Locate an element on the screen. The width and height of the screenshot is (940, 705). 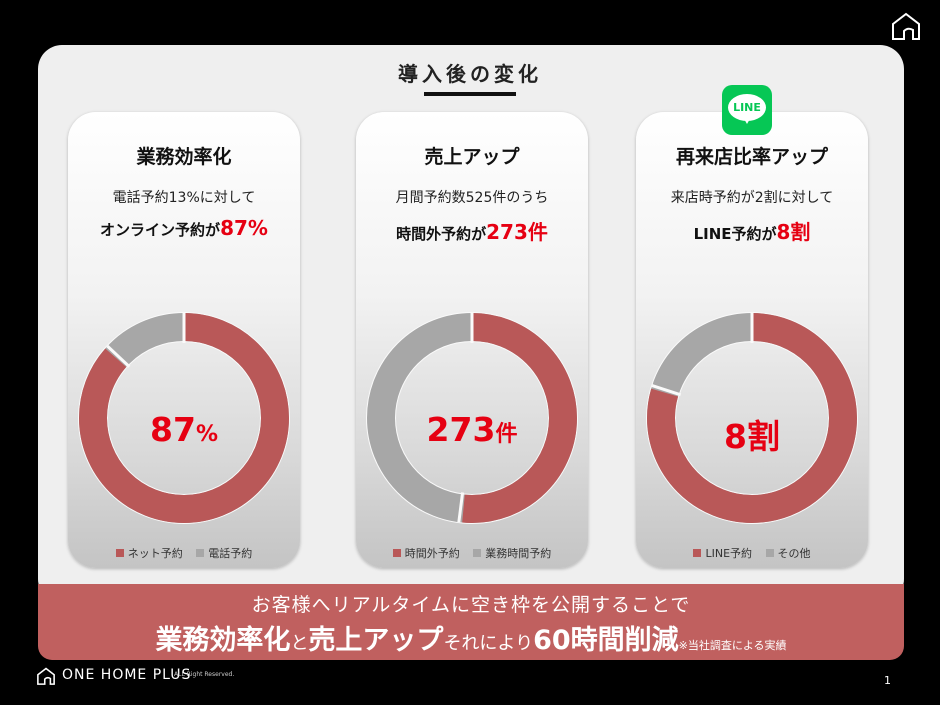
card-heading: 再来店比率アップ is located at coordinates (751, 157).